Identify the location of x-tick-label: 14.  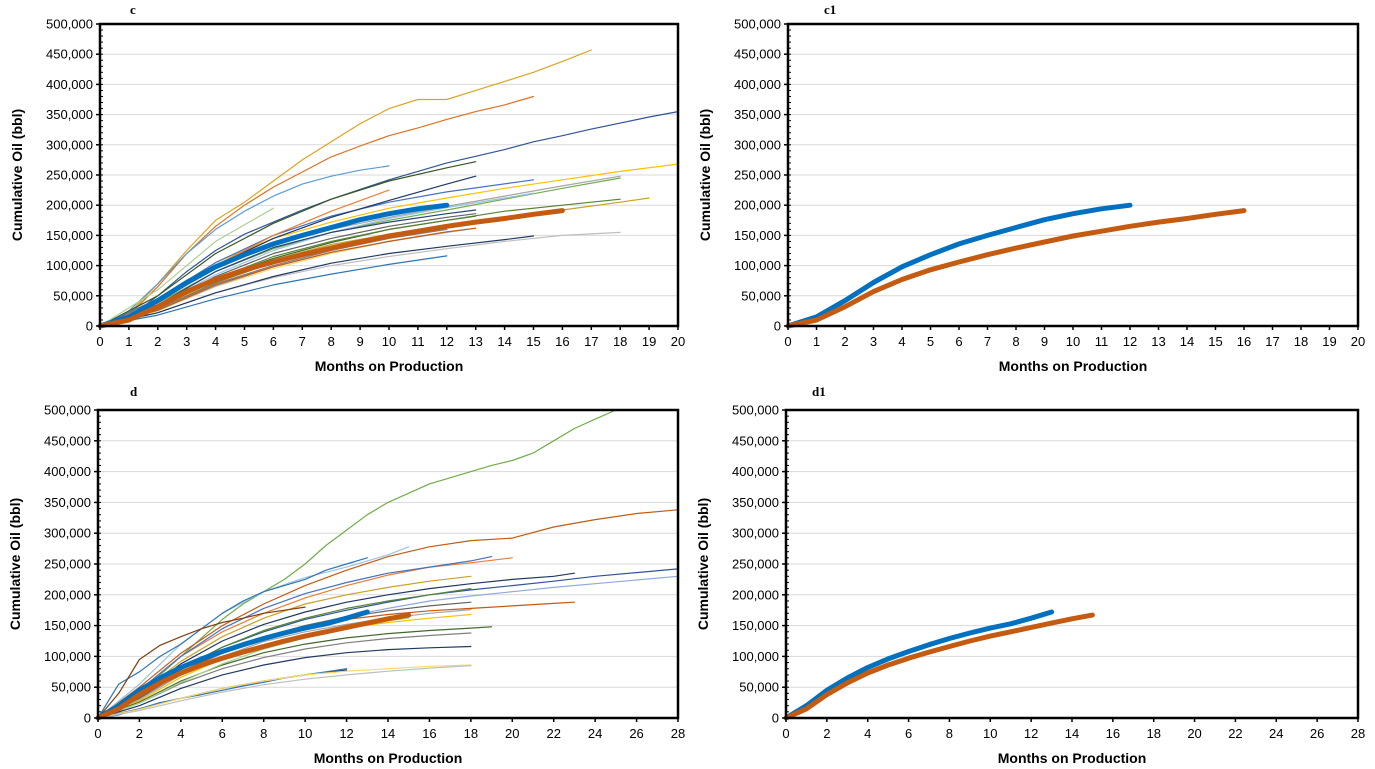
(504, 341).